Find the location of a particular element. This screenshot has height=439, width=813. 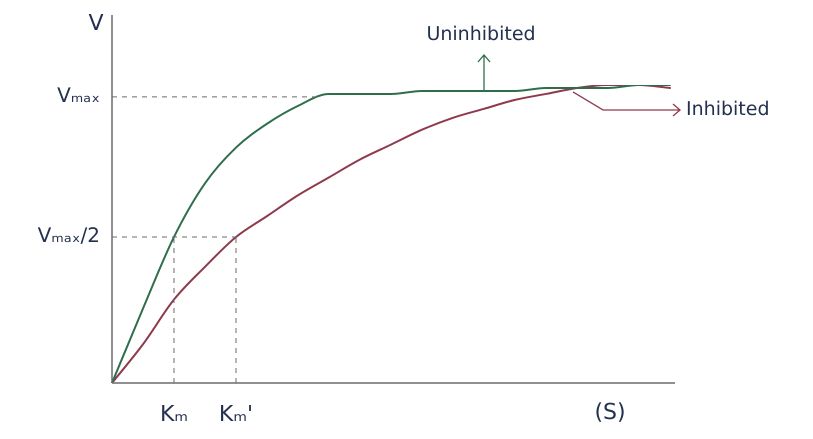

ref-line-label: Vₘₐₓ/2 is located at coordinates (69, 235).